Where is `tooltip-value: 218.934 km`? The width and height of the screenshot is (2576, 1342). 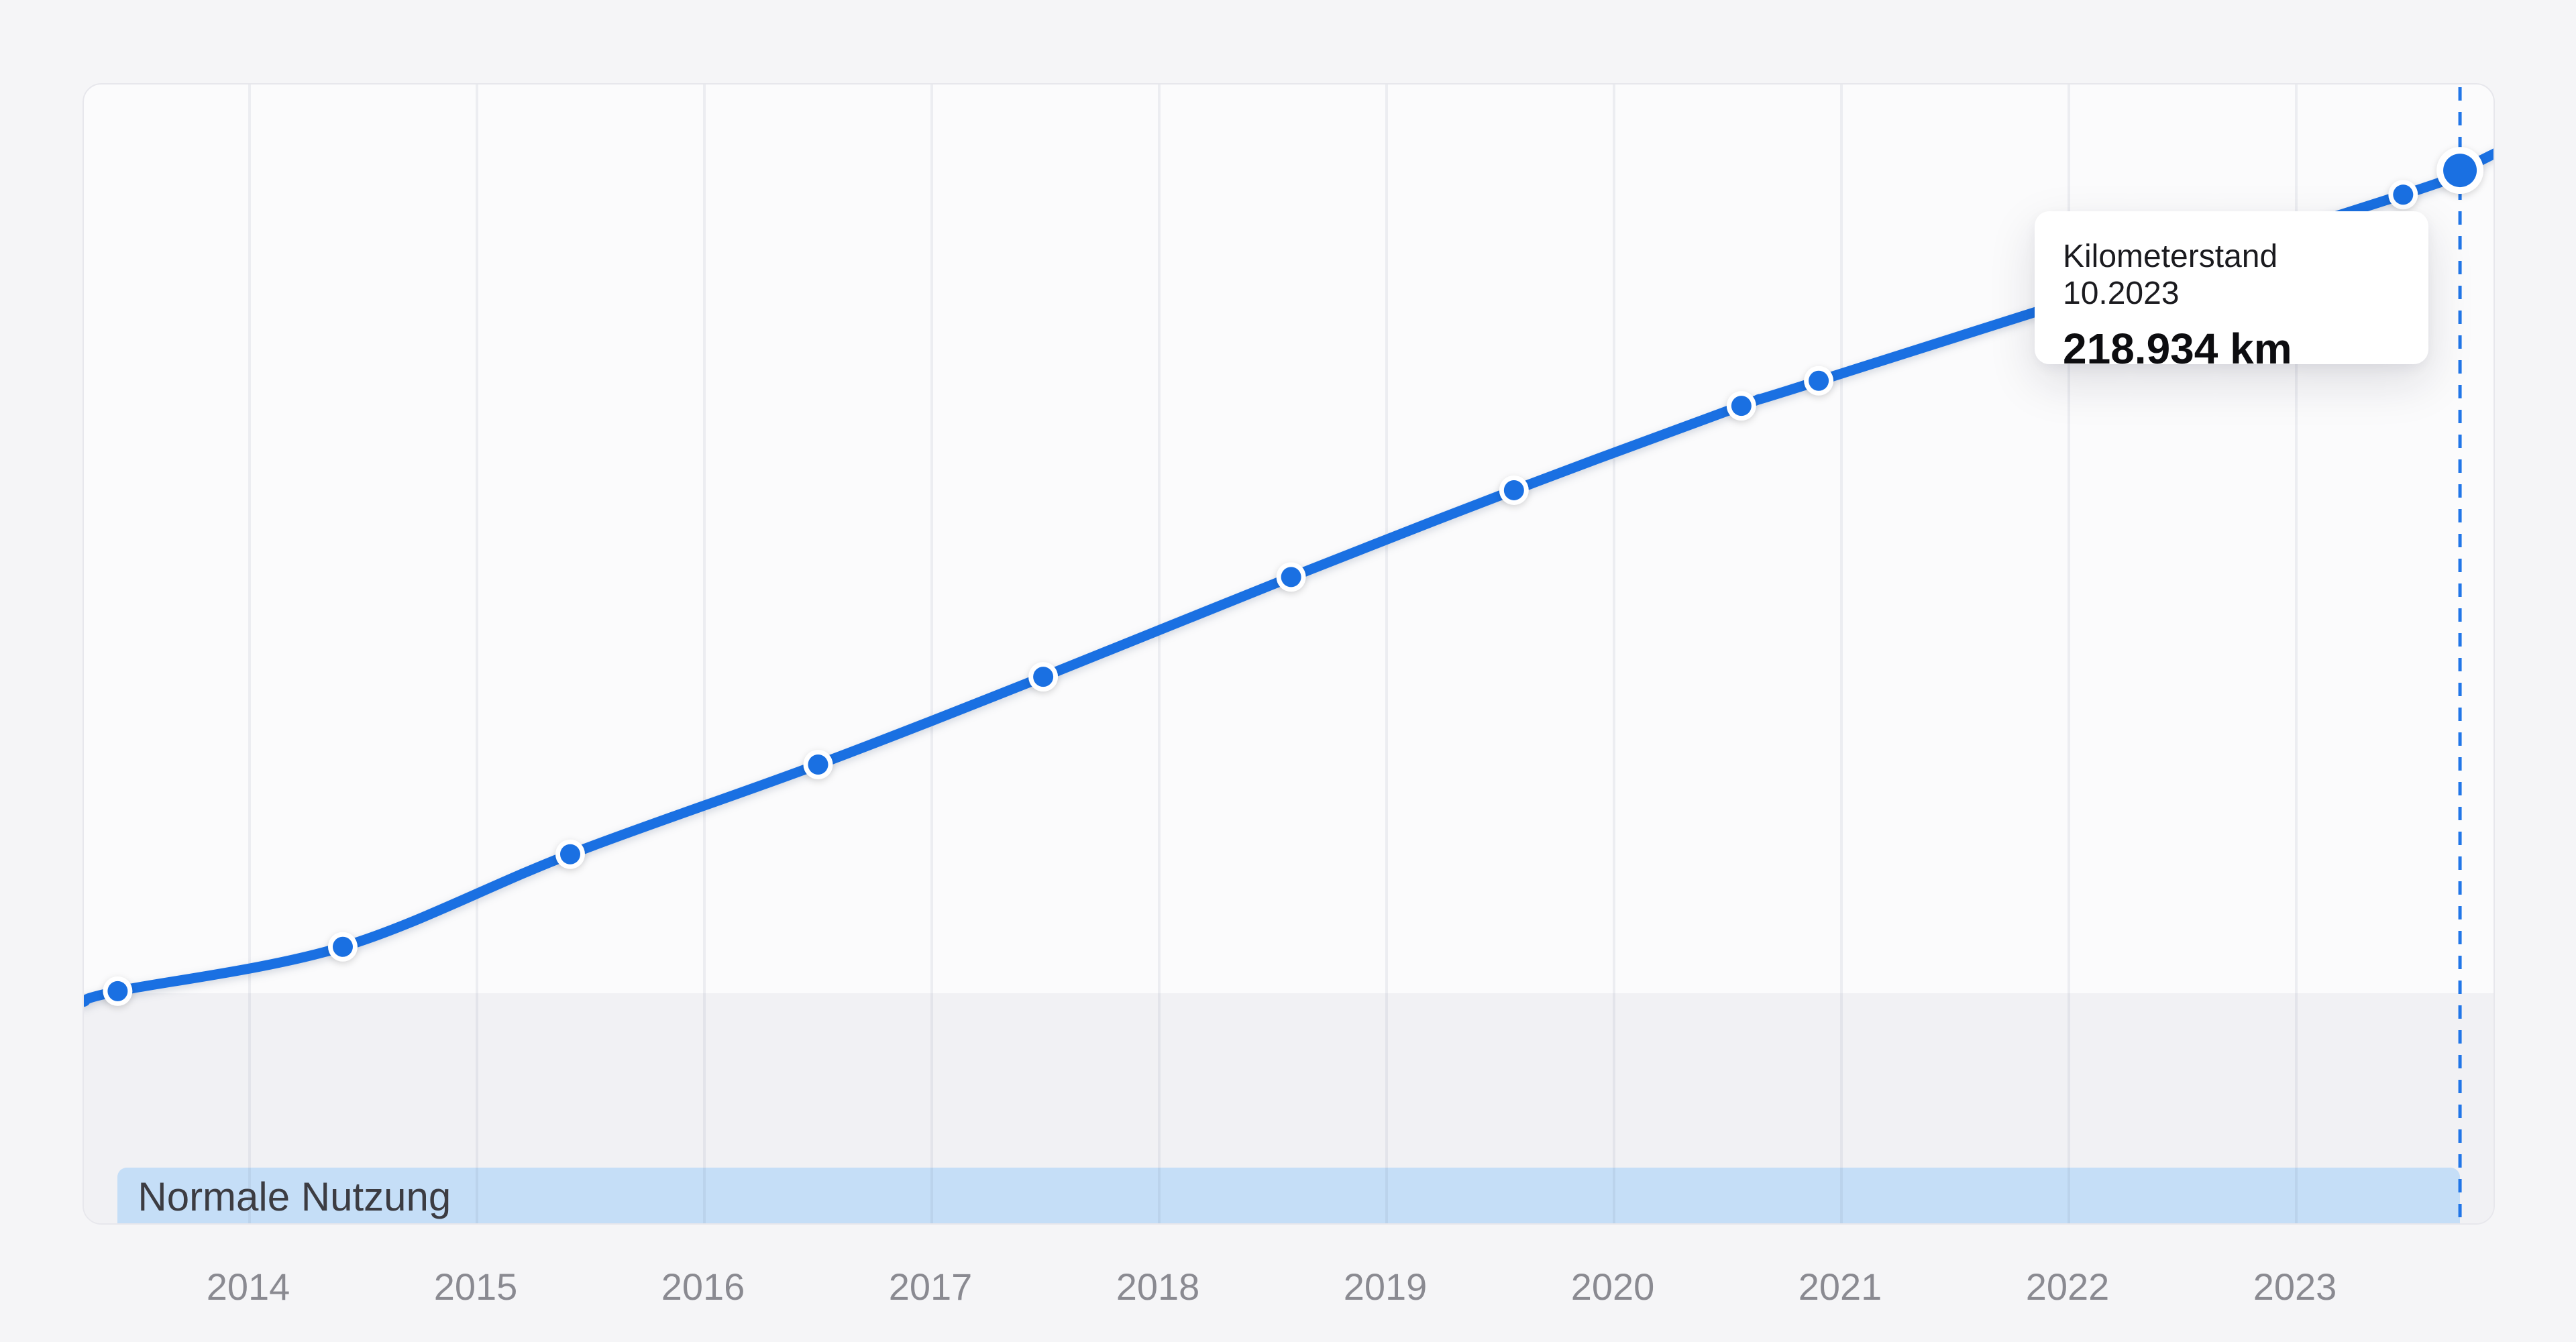
tooltip-value: 218.934 km is located at coordinates (2177, 349).